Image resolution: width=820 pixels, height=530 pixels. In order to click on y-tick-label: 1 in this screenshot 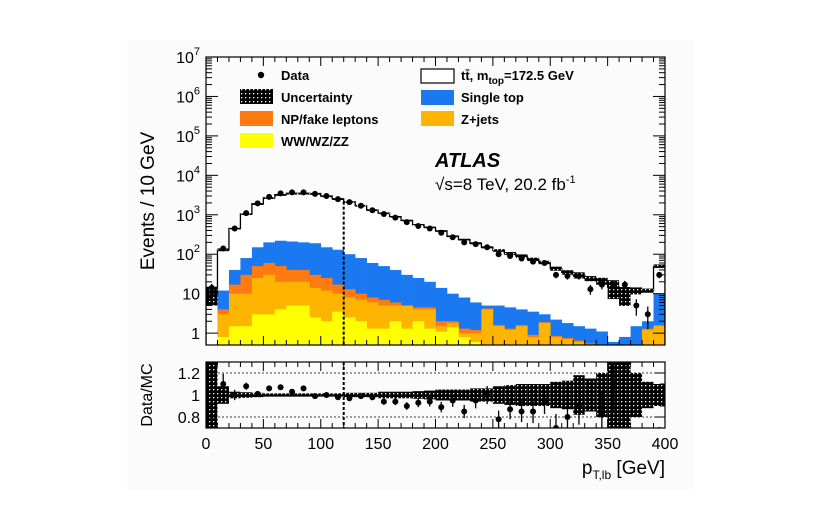, I will do `click(195, 334)`.